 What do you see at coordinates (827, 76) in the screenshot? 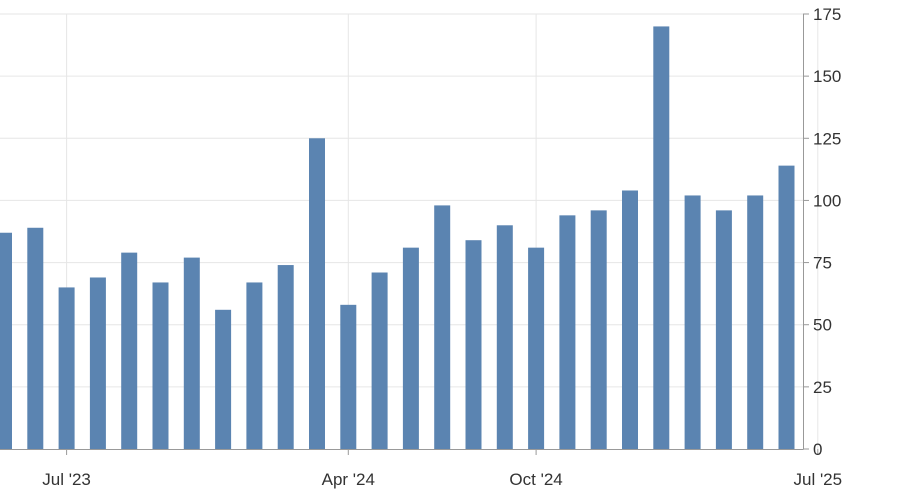
I see `y-tick-label: 150` at bounding box center [827, 76].